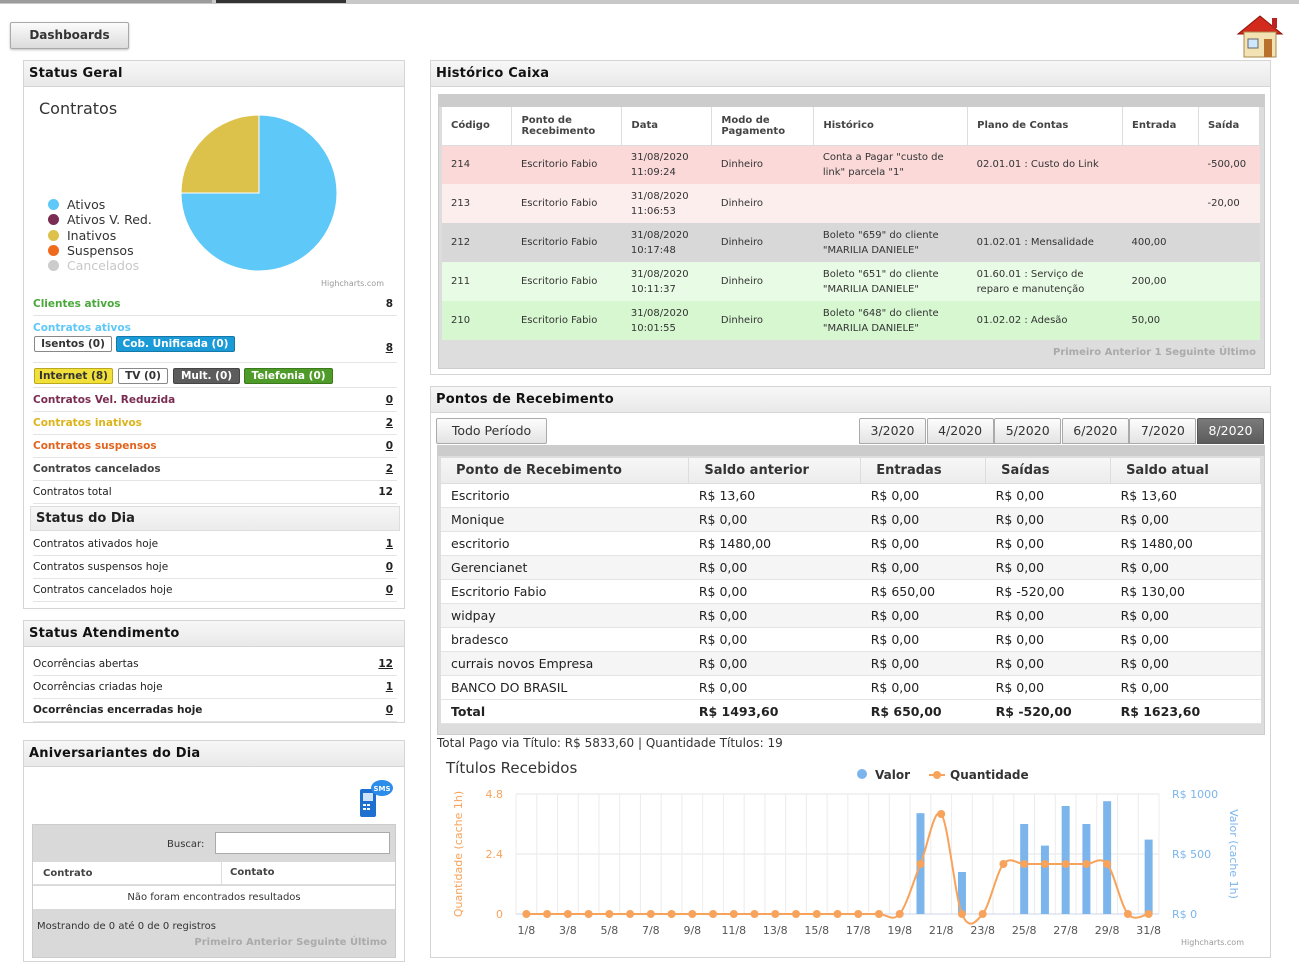 The height and width of the screenshot is (962, 1299). Describe the element at coordinates (1163, 431) in the screenshot. I see `month-tab: 7/2020` at that location.